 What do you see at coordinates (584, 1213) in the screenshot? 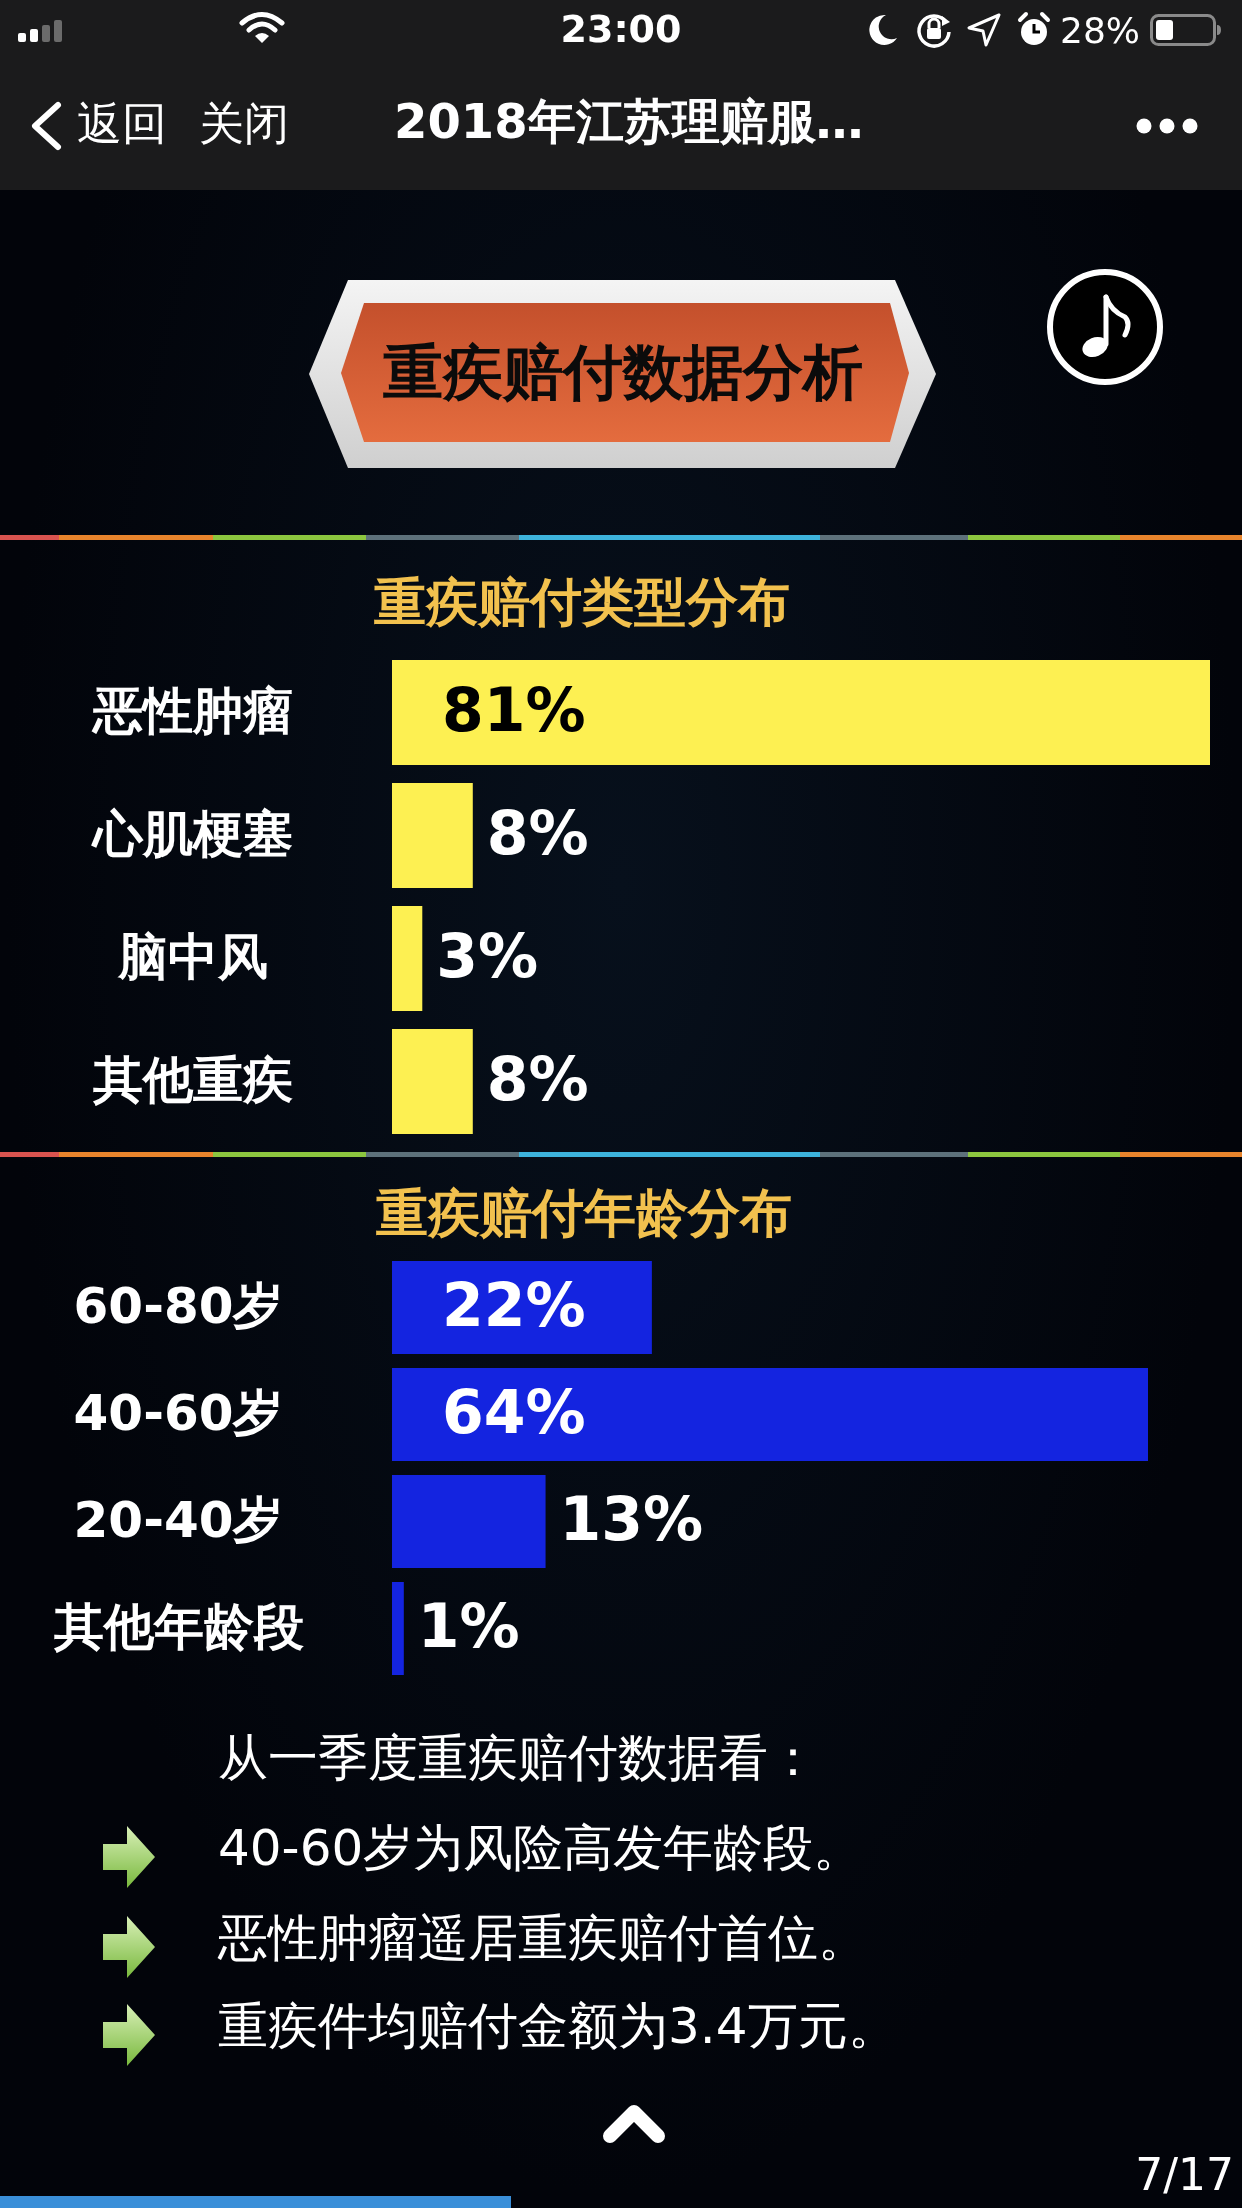
I see `chart-title: 重疾赔付年龄分布` at bounding box center [584, 1213].